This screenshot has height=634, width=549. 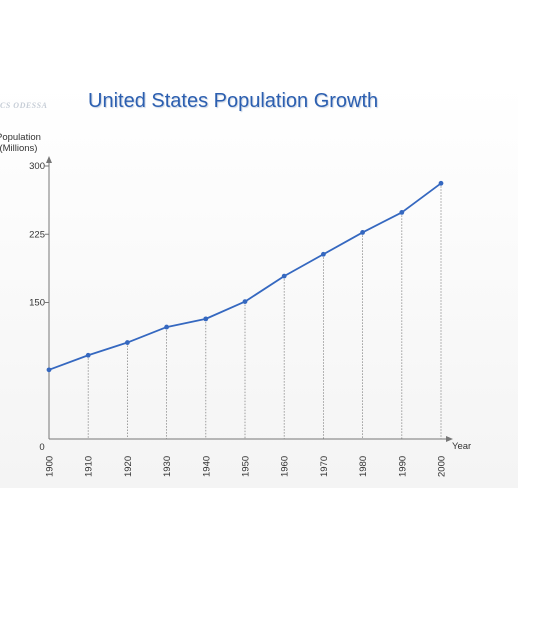 What do you see at coordinates (41, 447) in the screenshot?
I see `origin-label: 0` at bounding box center [41, 447].